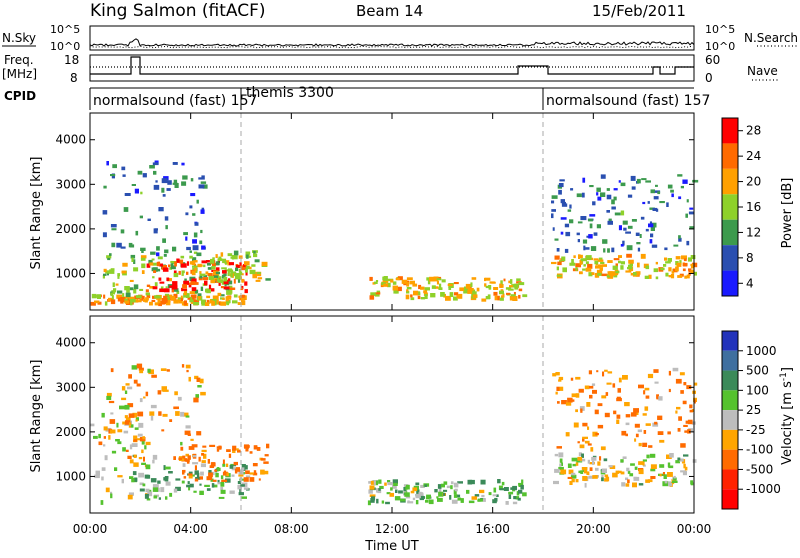 The image size is (800, 558). What do you see at coordinates (757, 371) in the screenshot?
I see `colorbar-tick-label: 500` at bounding box center [757, 371].